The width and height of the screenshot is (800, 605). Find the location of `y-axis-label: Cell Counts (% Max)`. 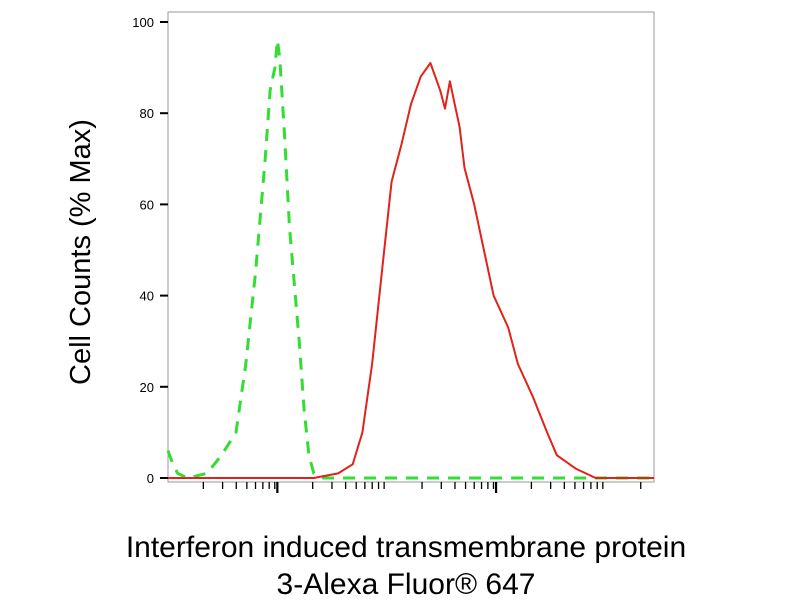

y-axis-label: Cell Counts (% Max) is located at coordinates (81, 252).